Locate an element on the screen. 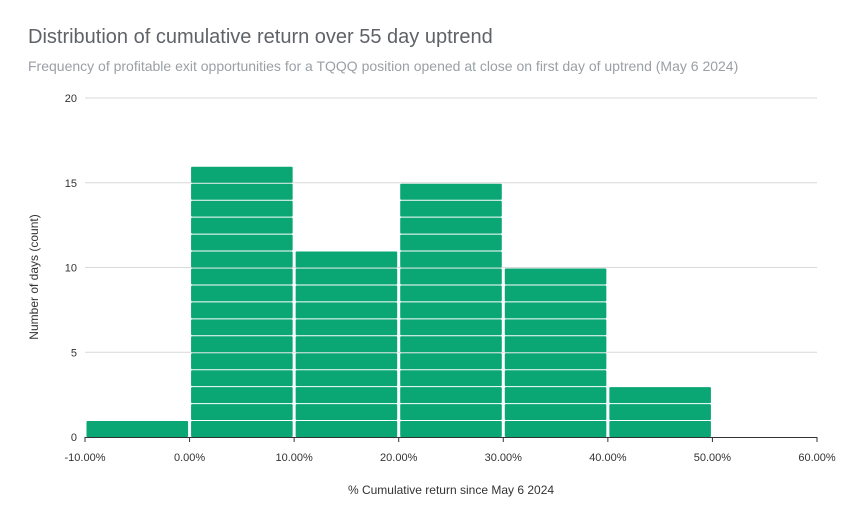 The width and height of the screenshot is (843, 522). x-tick-label: 10.00% is located at coordinates (294, 458).